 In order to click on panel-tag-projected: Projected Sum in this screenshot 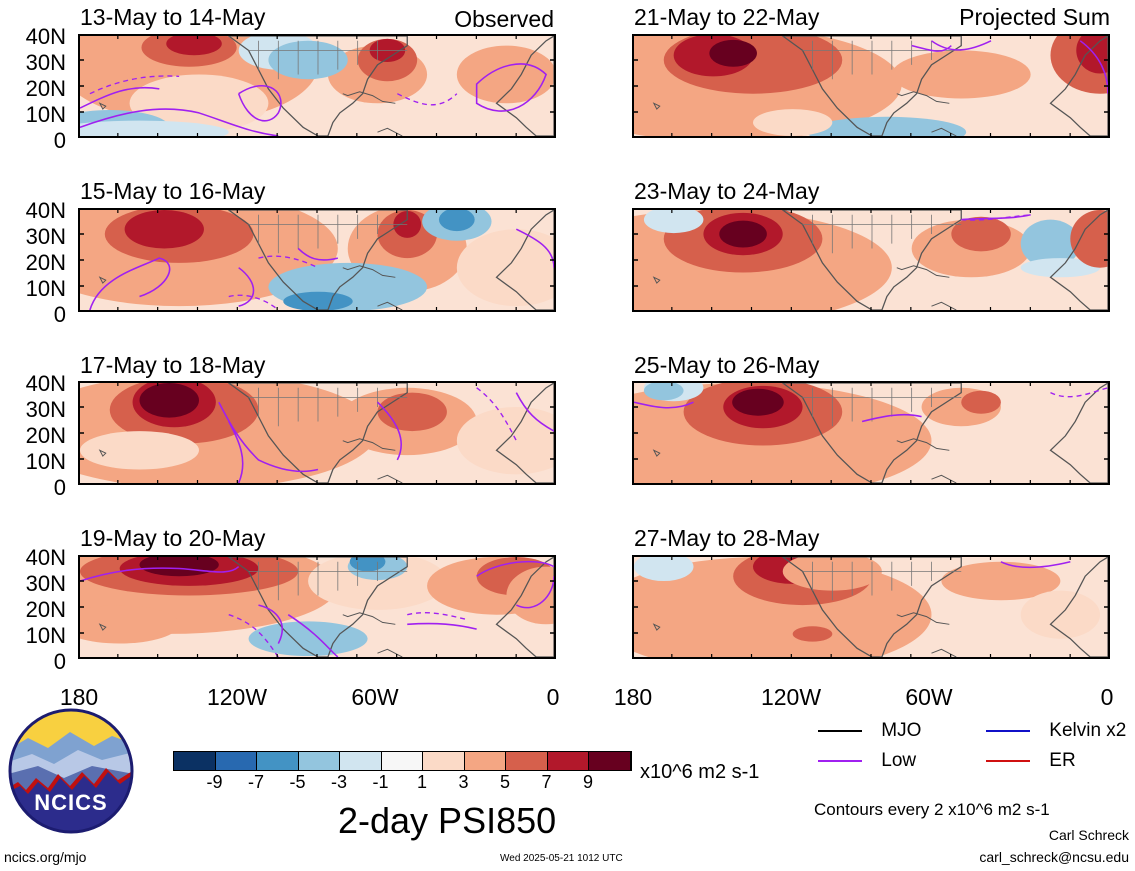, I will do `click(1034, 17)`.